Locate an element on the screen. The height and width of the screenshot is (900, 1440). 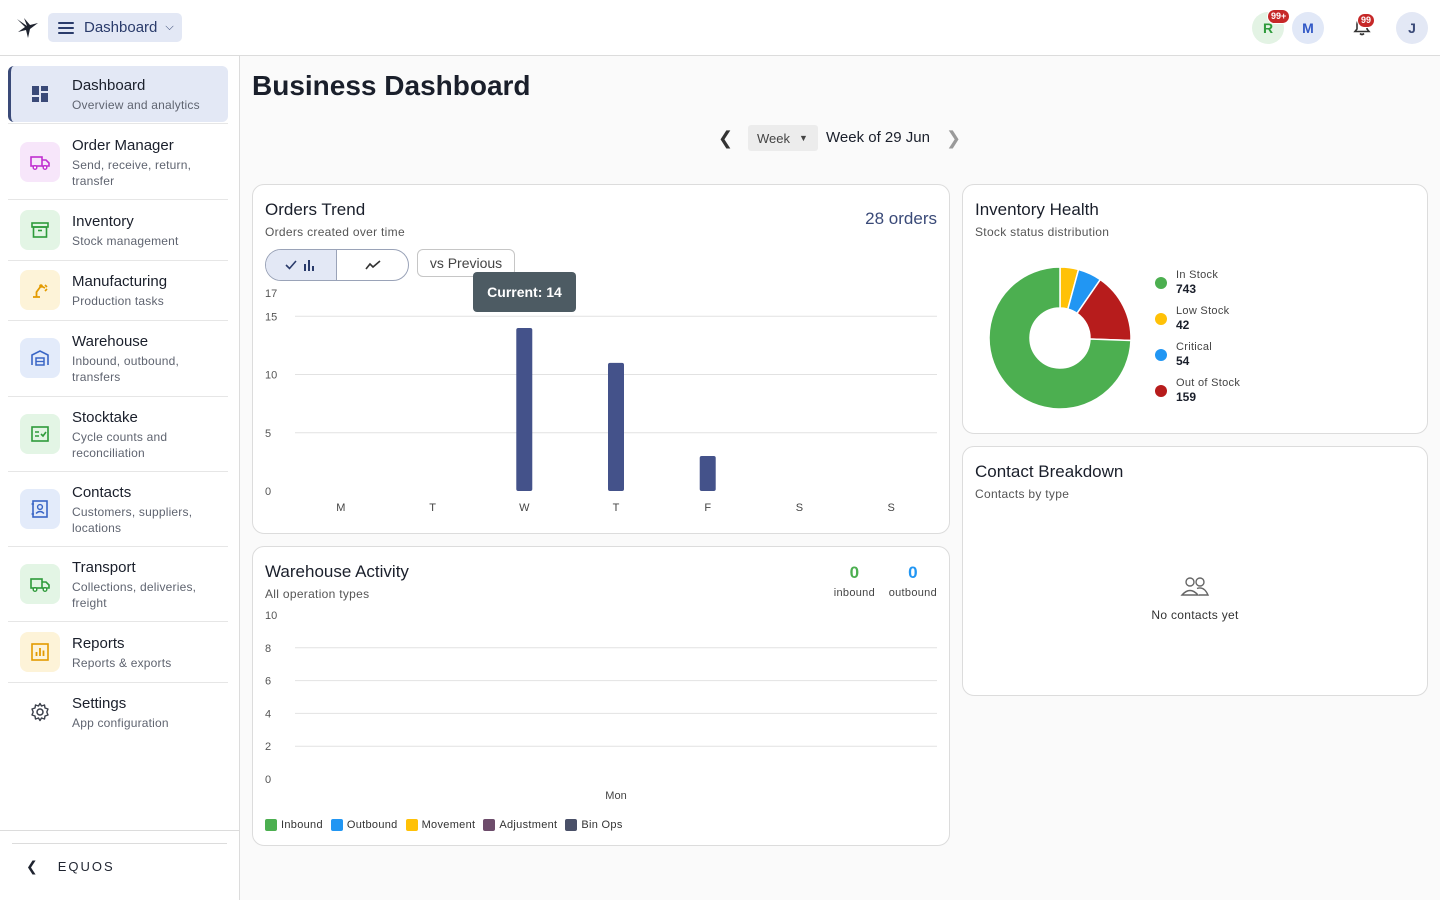
collapse-sidebar-button: ❮ EQUOS is located at coordinates (119, 859).